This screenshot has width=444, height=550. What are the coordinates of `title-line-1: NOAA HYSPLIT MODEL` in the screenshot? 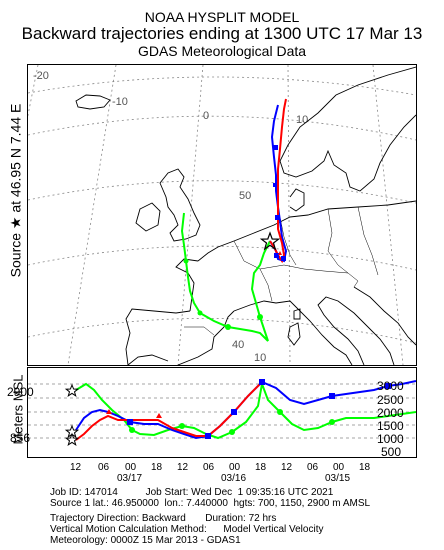 It's located at (222, 17).